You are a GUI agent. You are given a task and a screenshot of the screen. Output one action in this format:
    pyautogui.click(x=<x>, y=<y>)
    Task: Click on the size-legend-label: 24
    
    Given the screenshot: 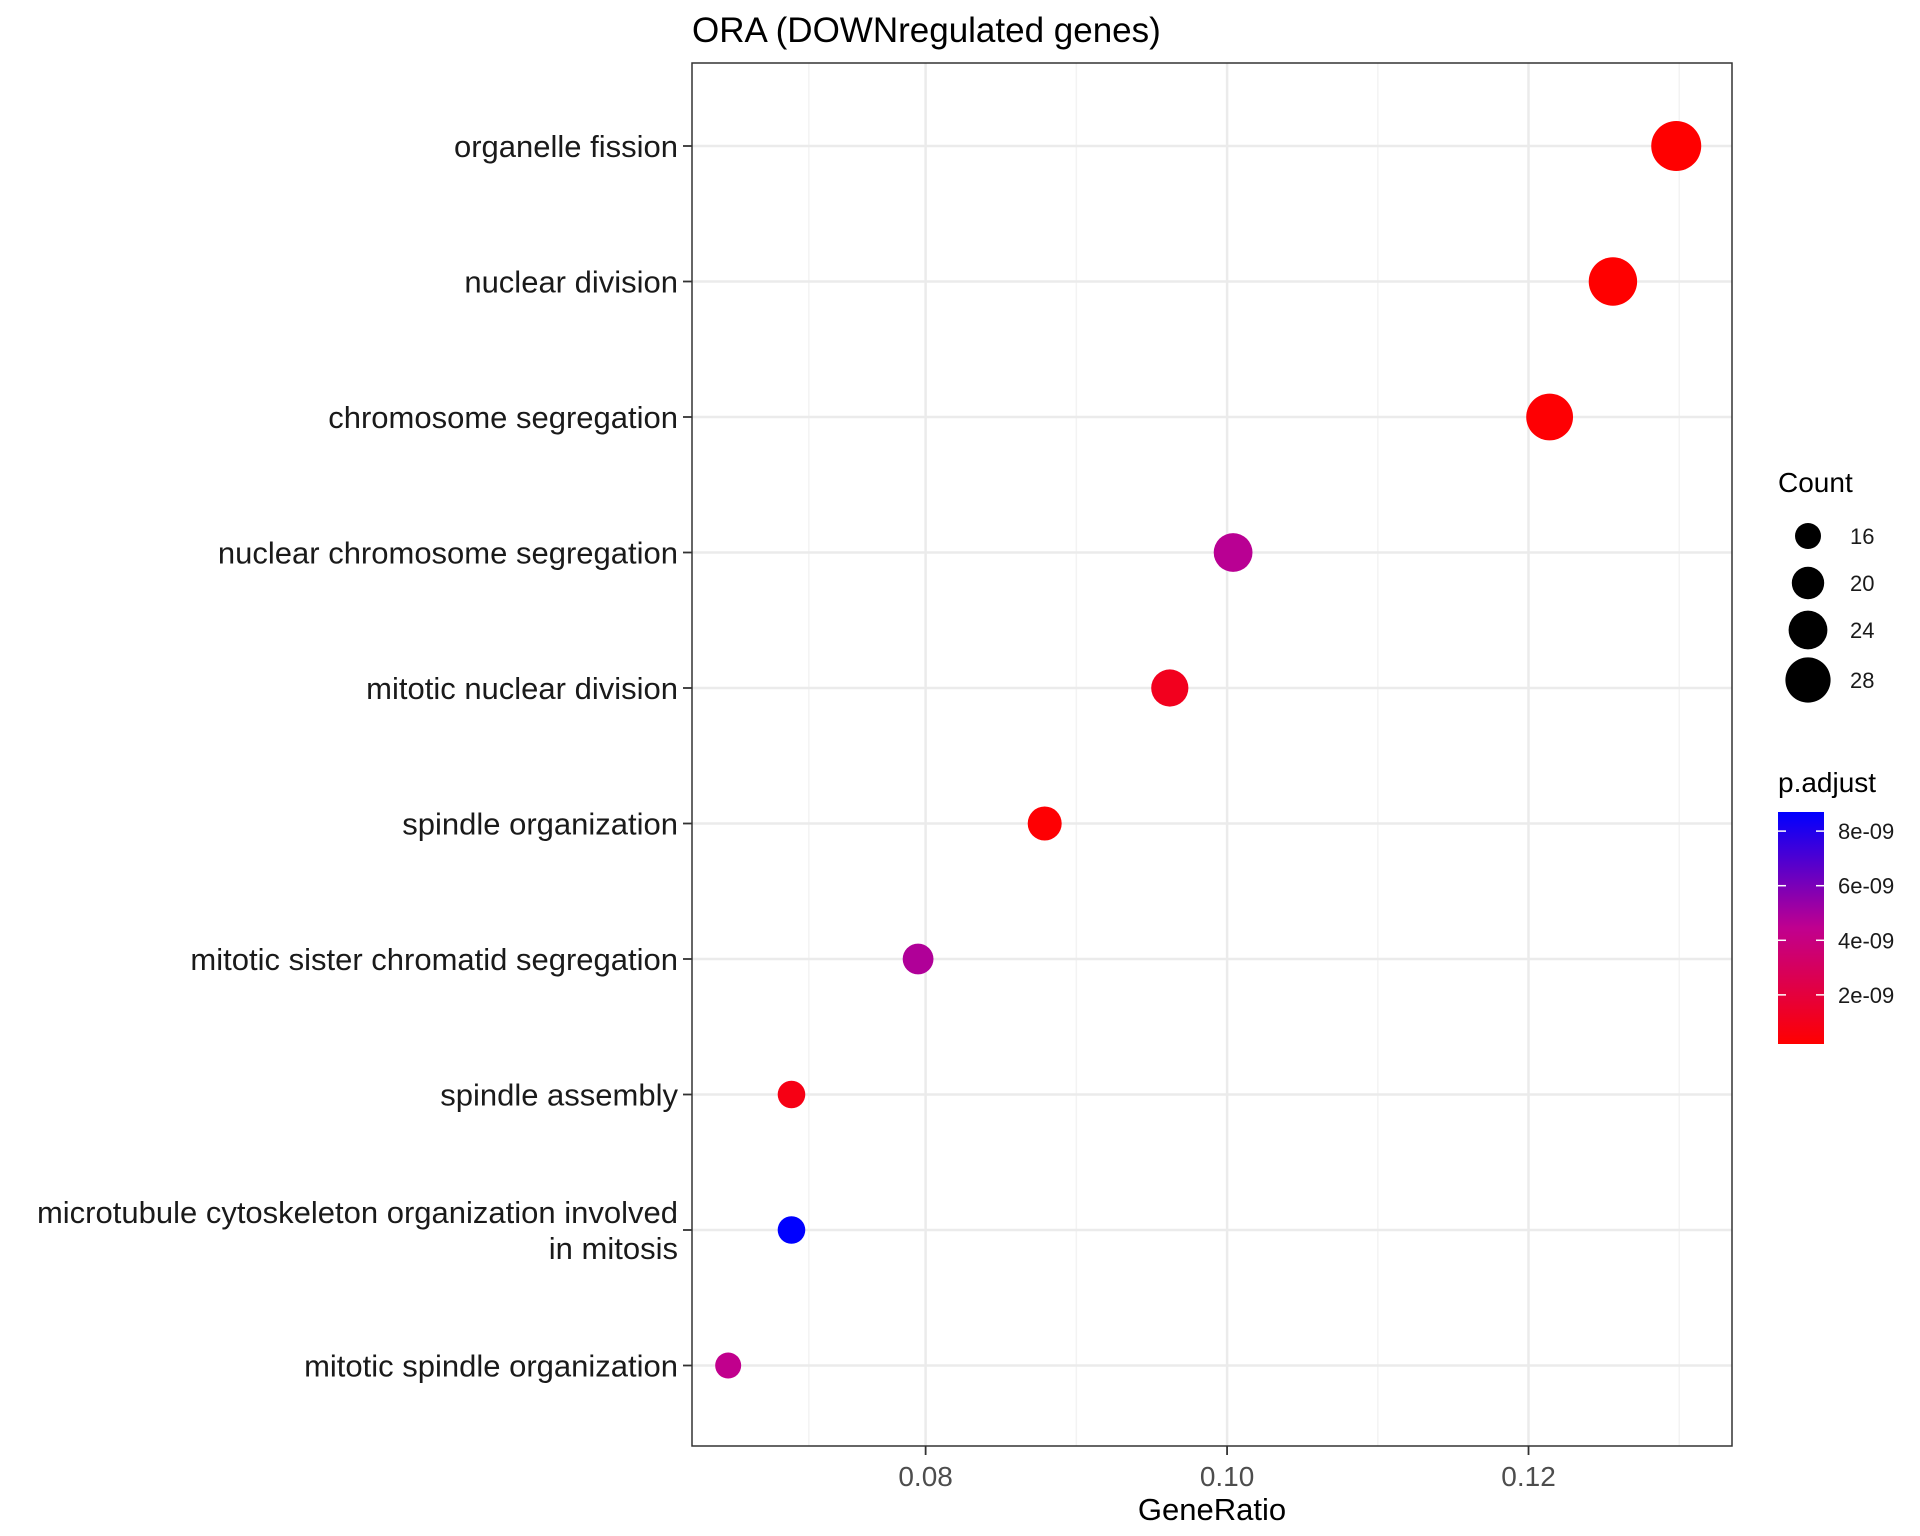 What is the action you would take?
    pyautogui.click(x=1862, y=630)
    